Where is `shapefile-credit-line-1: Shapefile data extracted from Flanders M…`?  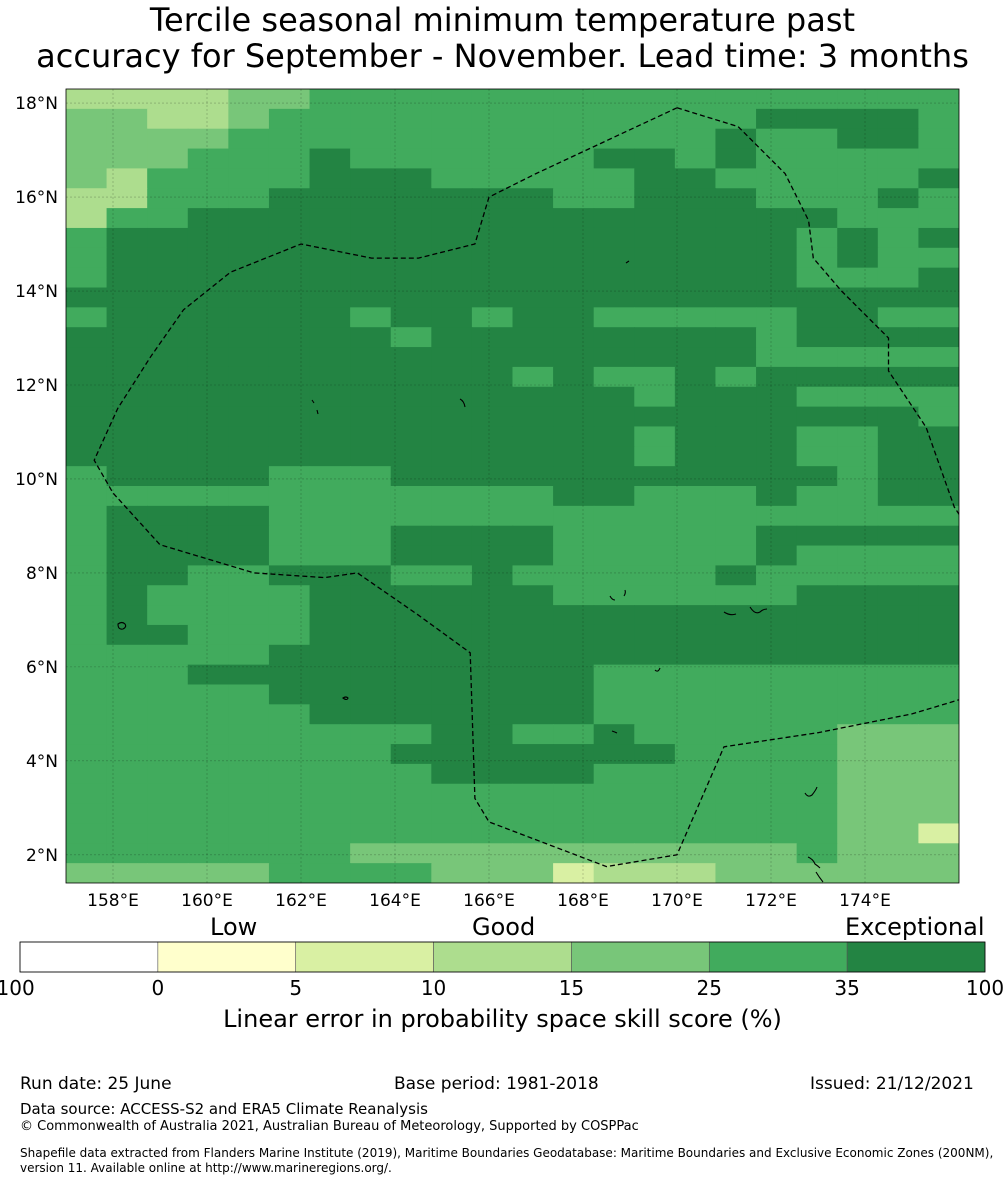
shapefile-credit-line-1: Shapefile data extracted from Flanders M… is located at coordinates (507, 1153).